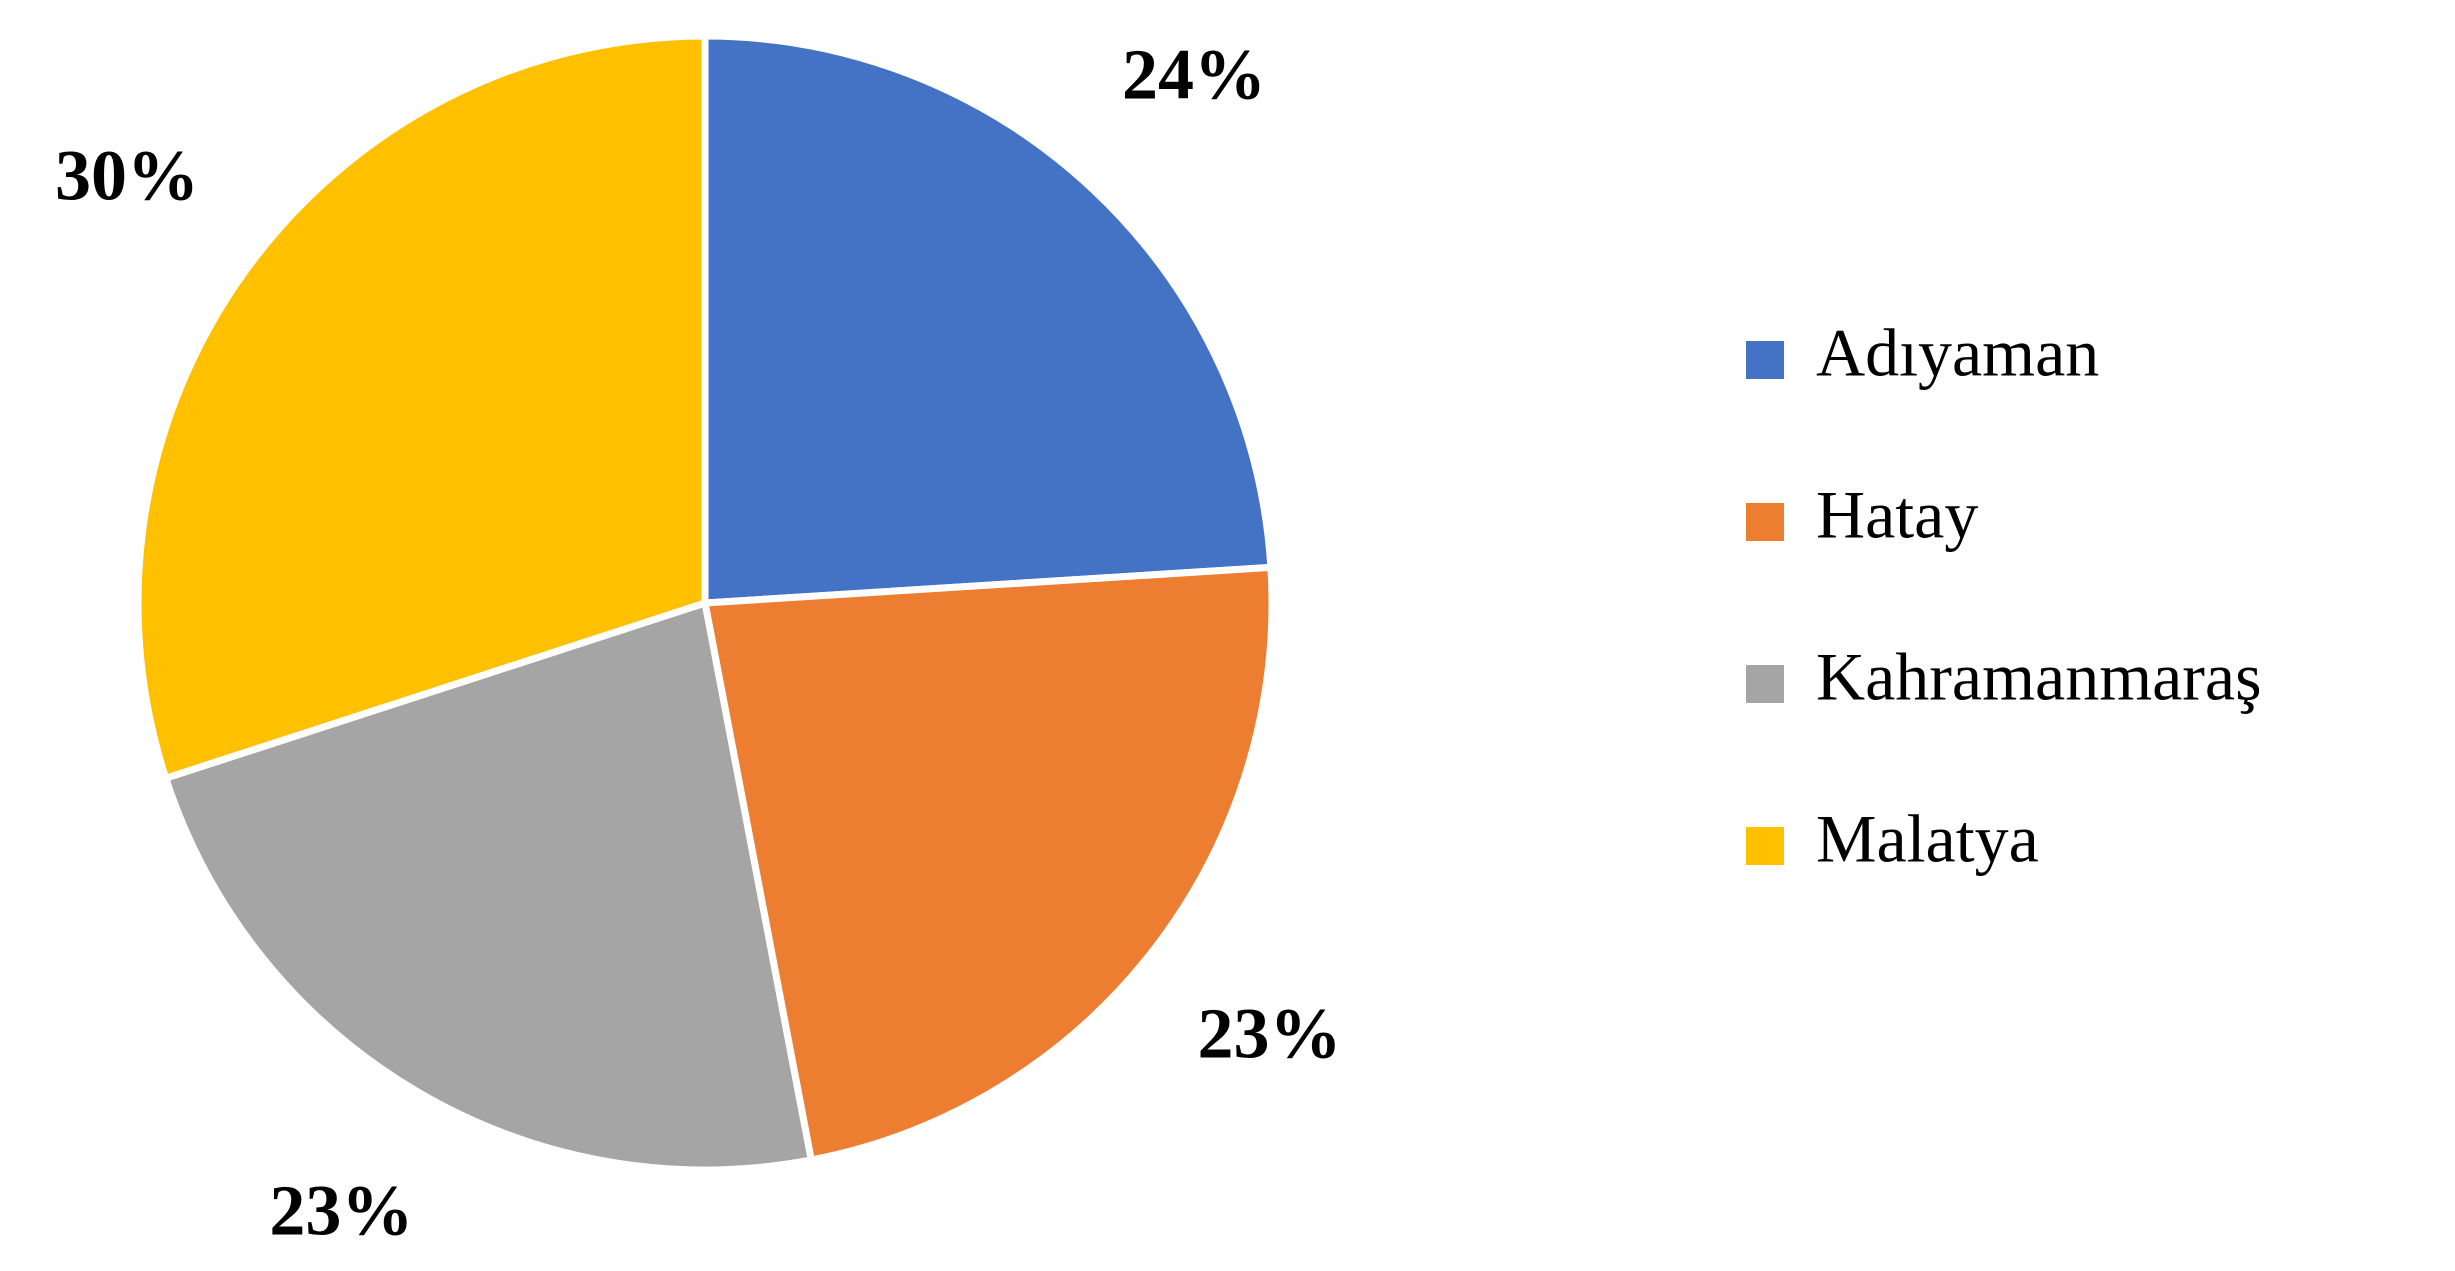 The height and width of the screenshot is (1271, 2455). Describe the element at coordinates (127, 176) in the screenshot. I see `value-label: 30%` at that location.